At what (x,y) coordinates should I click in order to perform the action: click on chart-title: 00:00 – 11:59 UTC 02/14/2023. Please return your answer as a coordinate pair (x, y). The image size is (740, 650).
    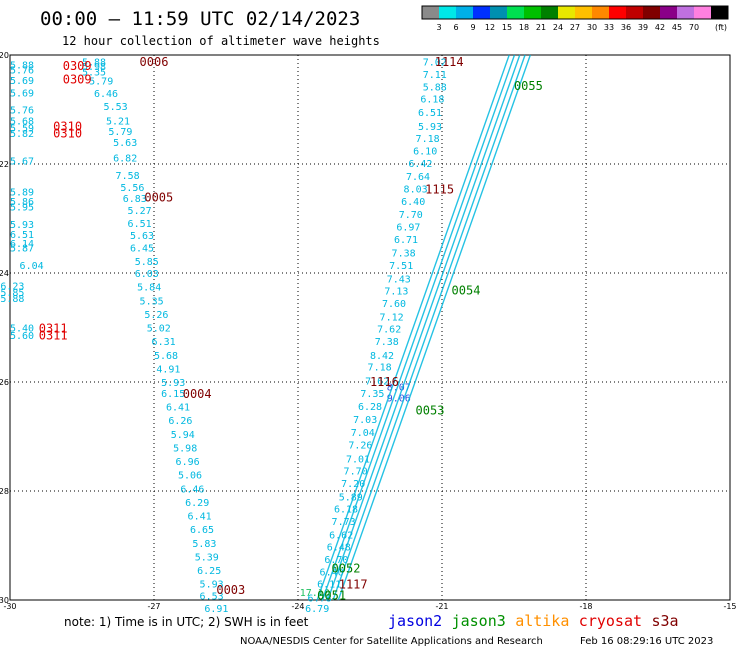
    Looking at the image, I should click on (200, 19).